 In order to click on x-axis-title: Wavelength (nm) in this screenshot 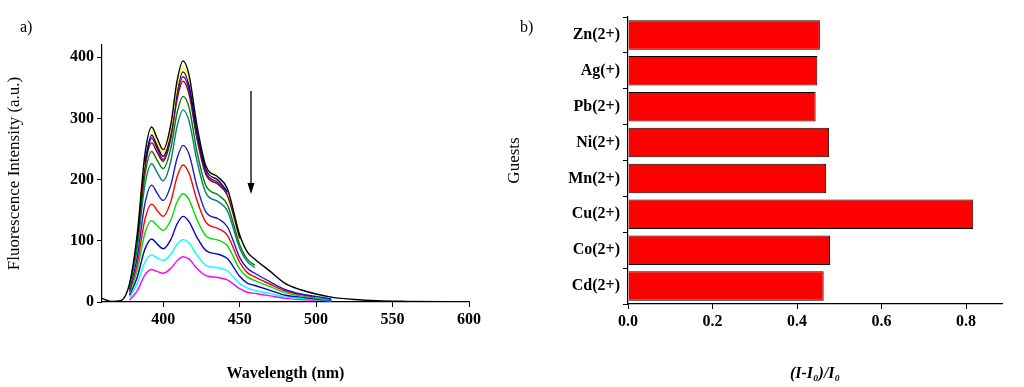, I will do `click(285, 372)`.